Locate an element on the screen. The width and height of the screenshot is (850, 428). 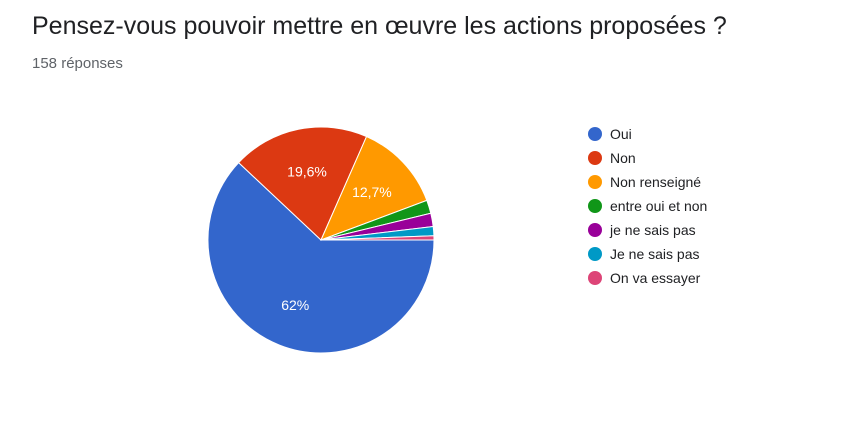
response-count: 158 réponses is located at coordinates (77, 63).